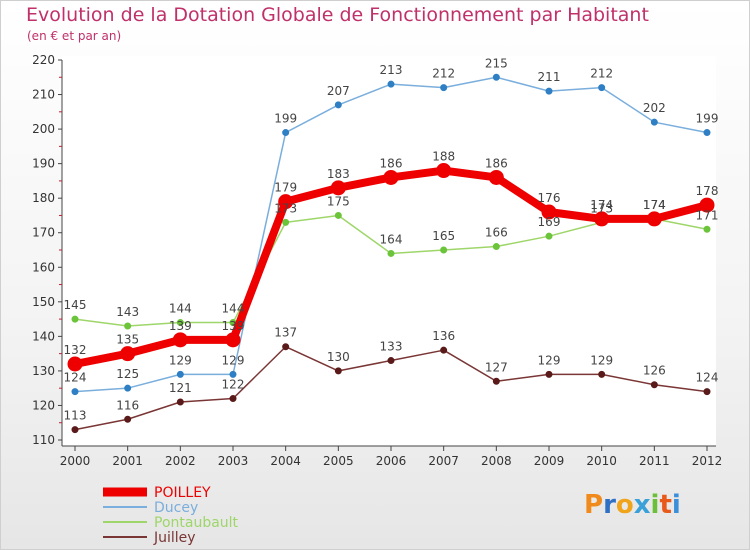  I want to click on logo-letter: r, so click(609, 505).